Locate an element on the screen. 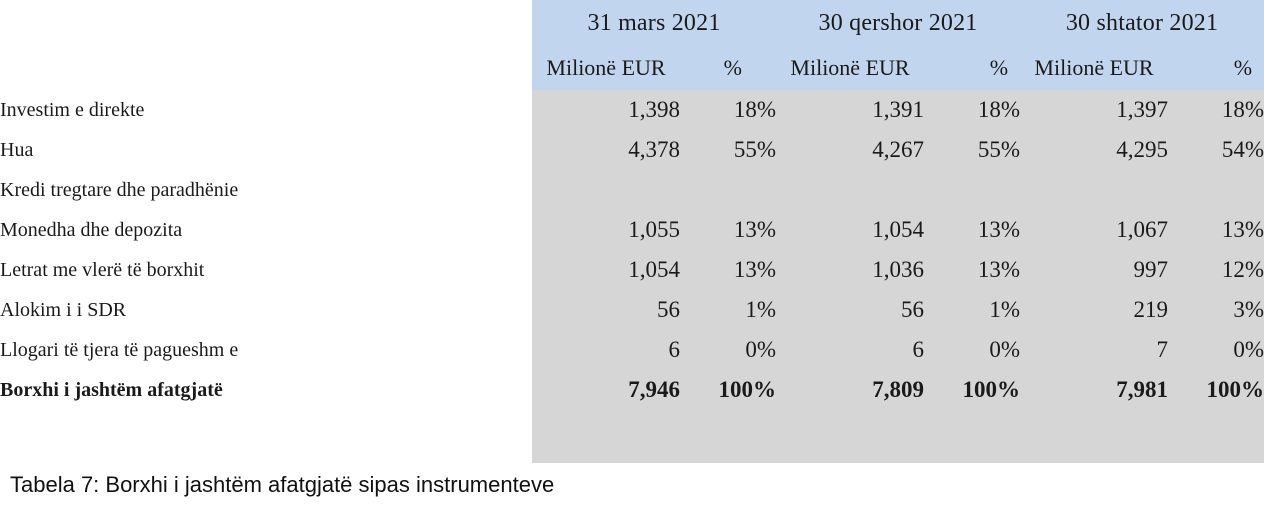 Image resolution: width=1264 pixels, height=511 pixels. row-value-q1: 1,054 is located at coordinates (654, 269).